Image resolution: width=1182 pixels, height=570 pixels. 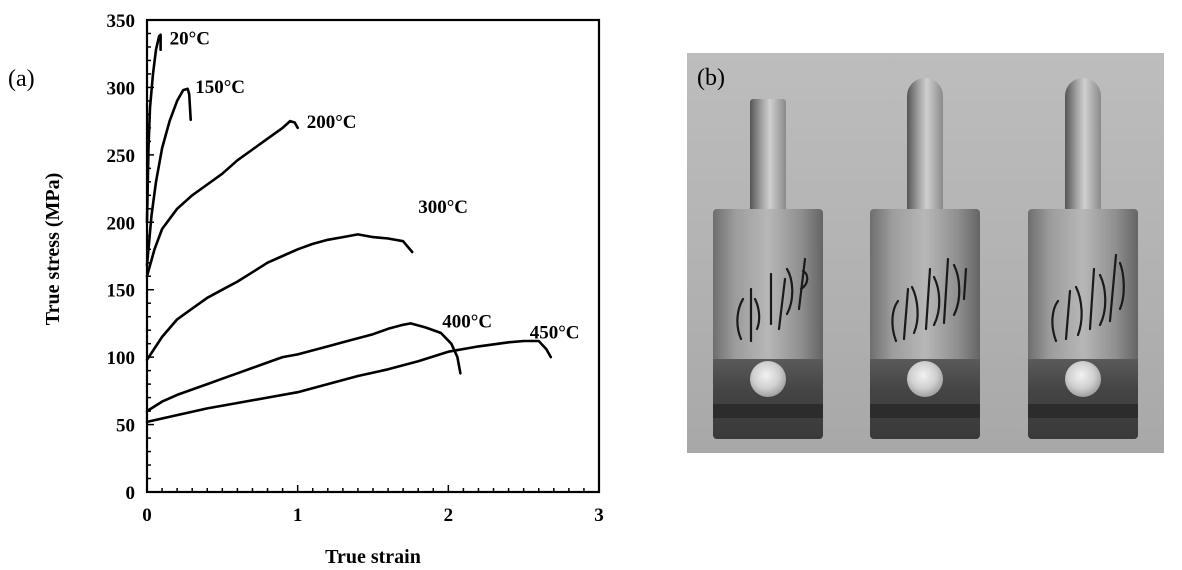 I want to click on panel-label-a: (a), so click(x=21, y=79).